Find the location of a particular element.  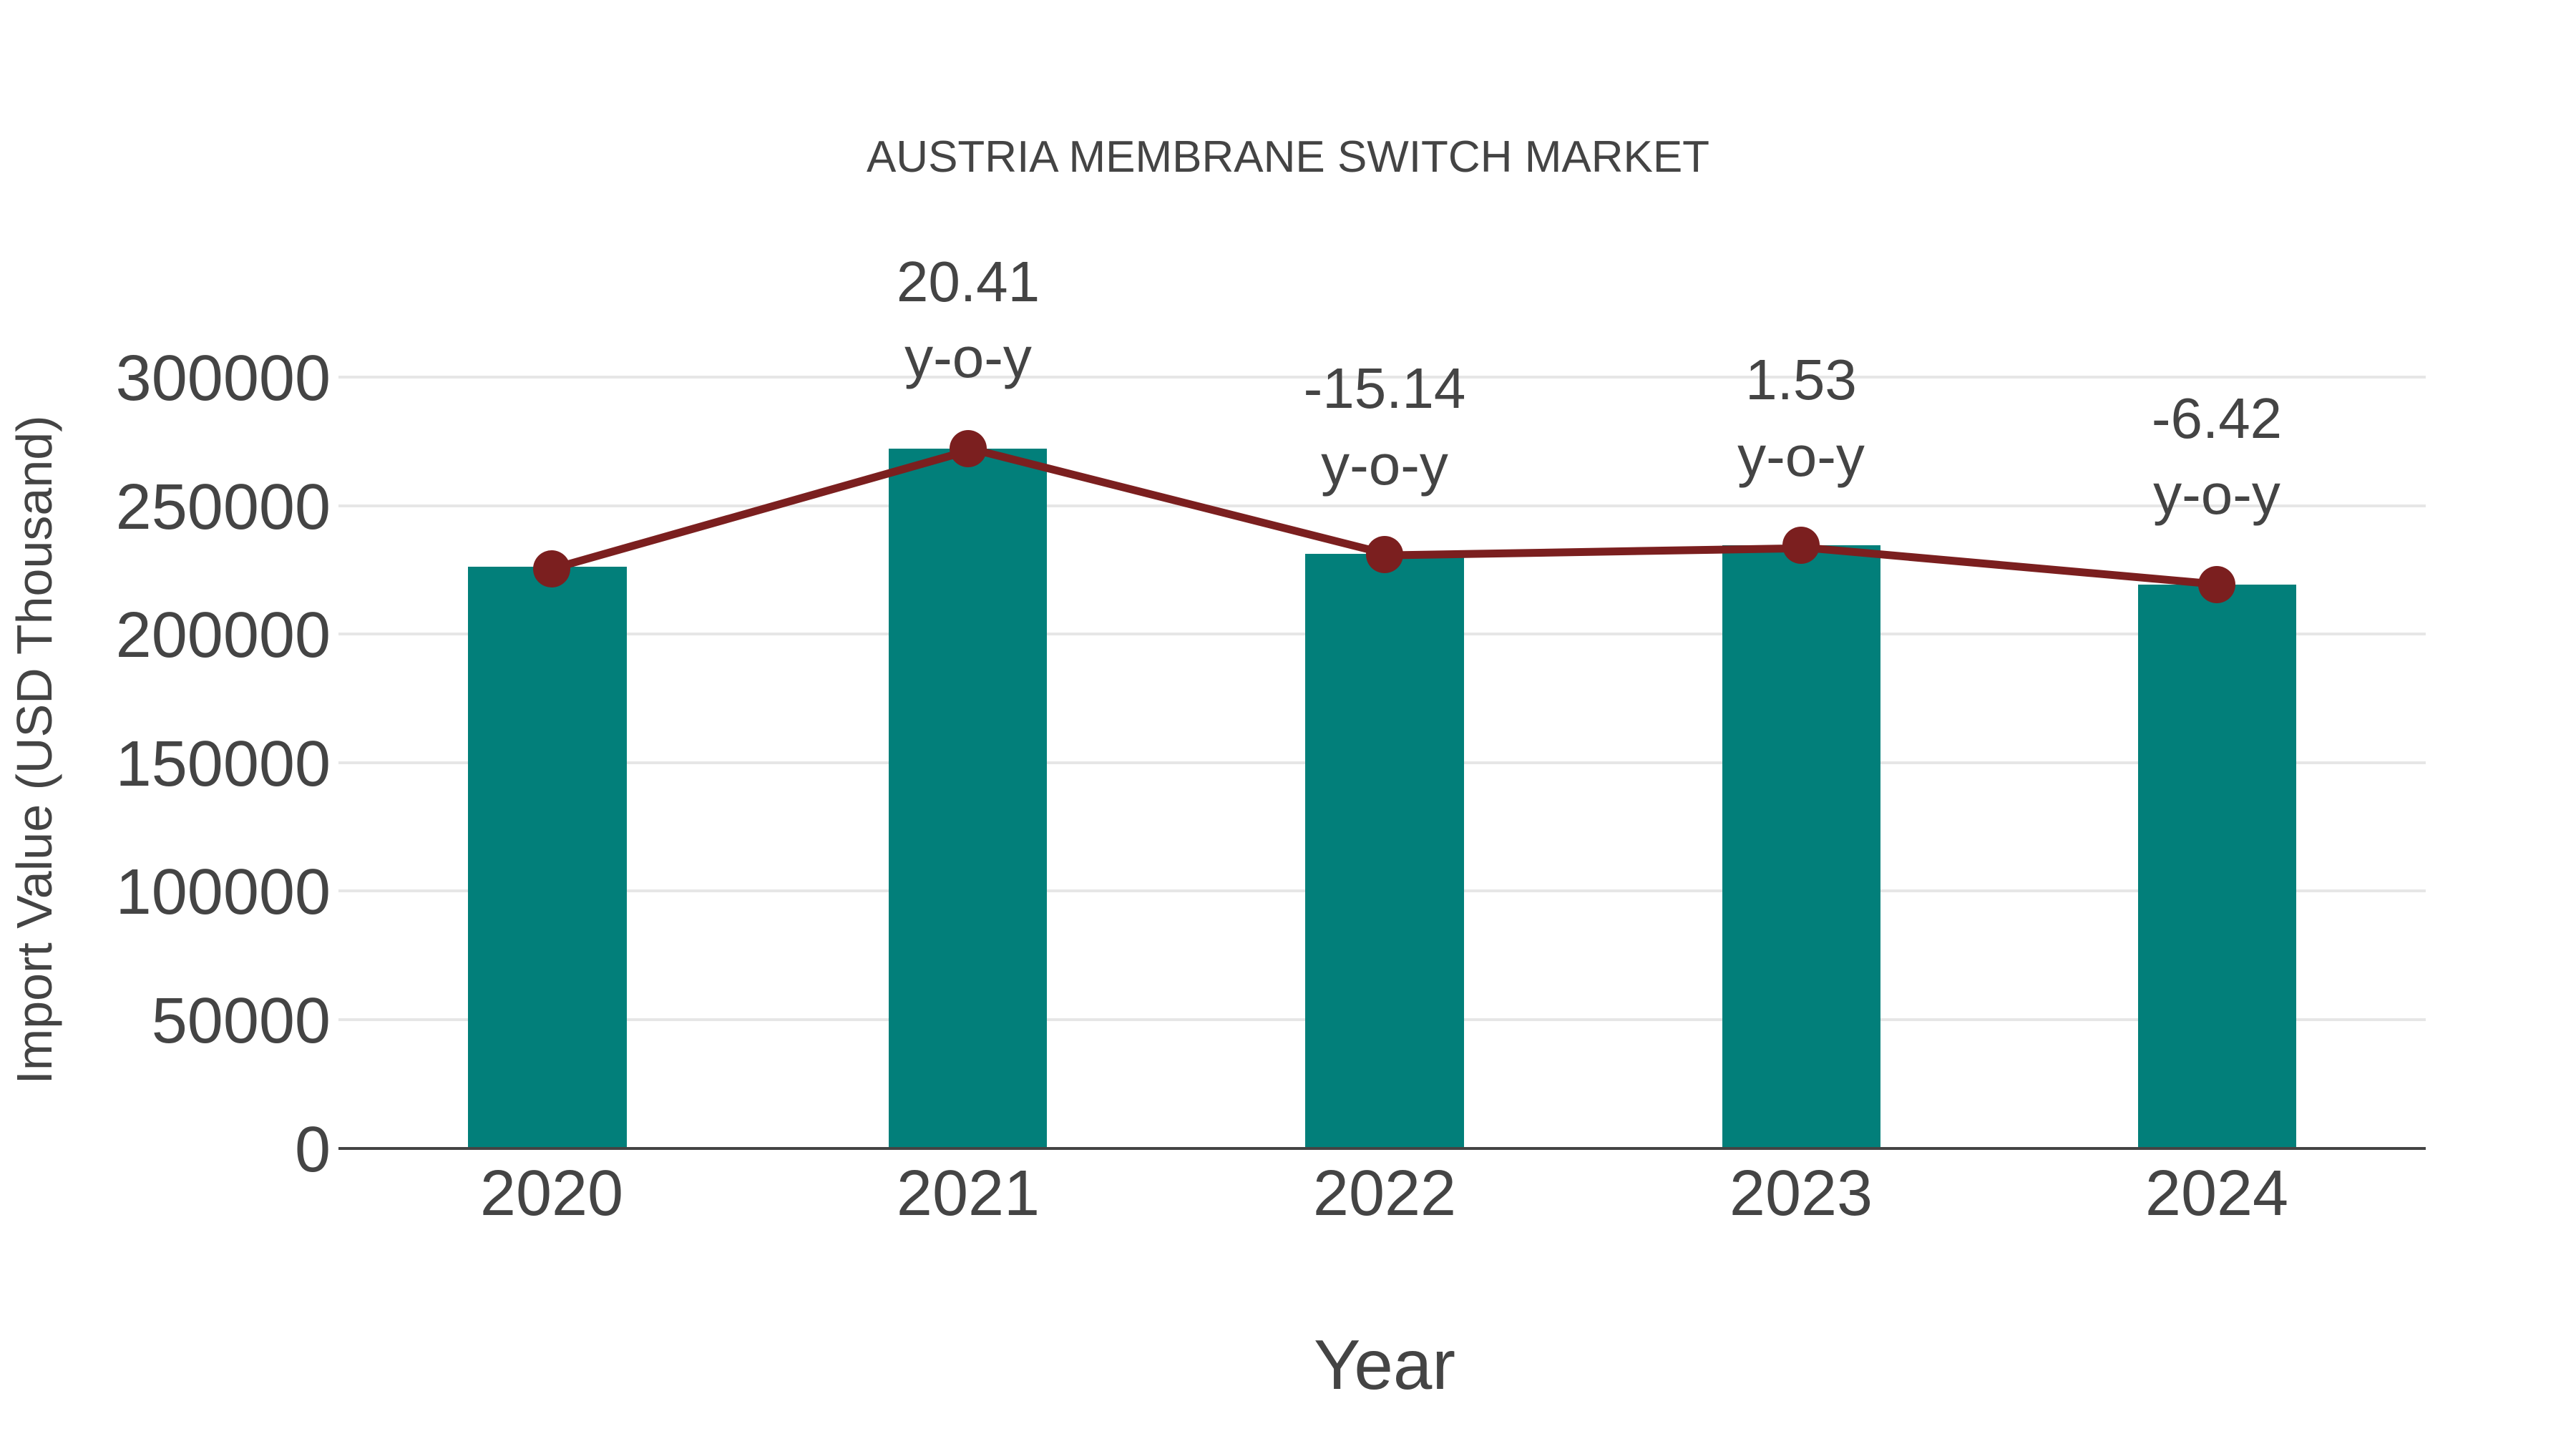

annotation-2024-value: -6.42 is located at coordinates (2217, 418).